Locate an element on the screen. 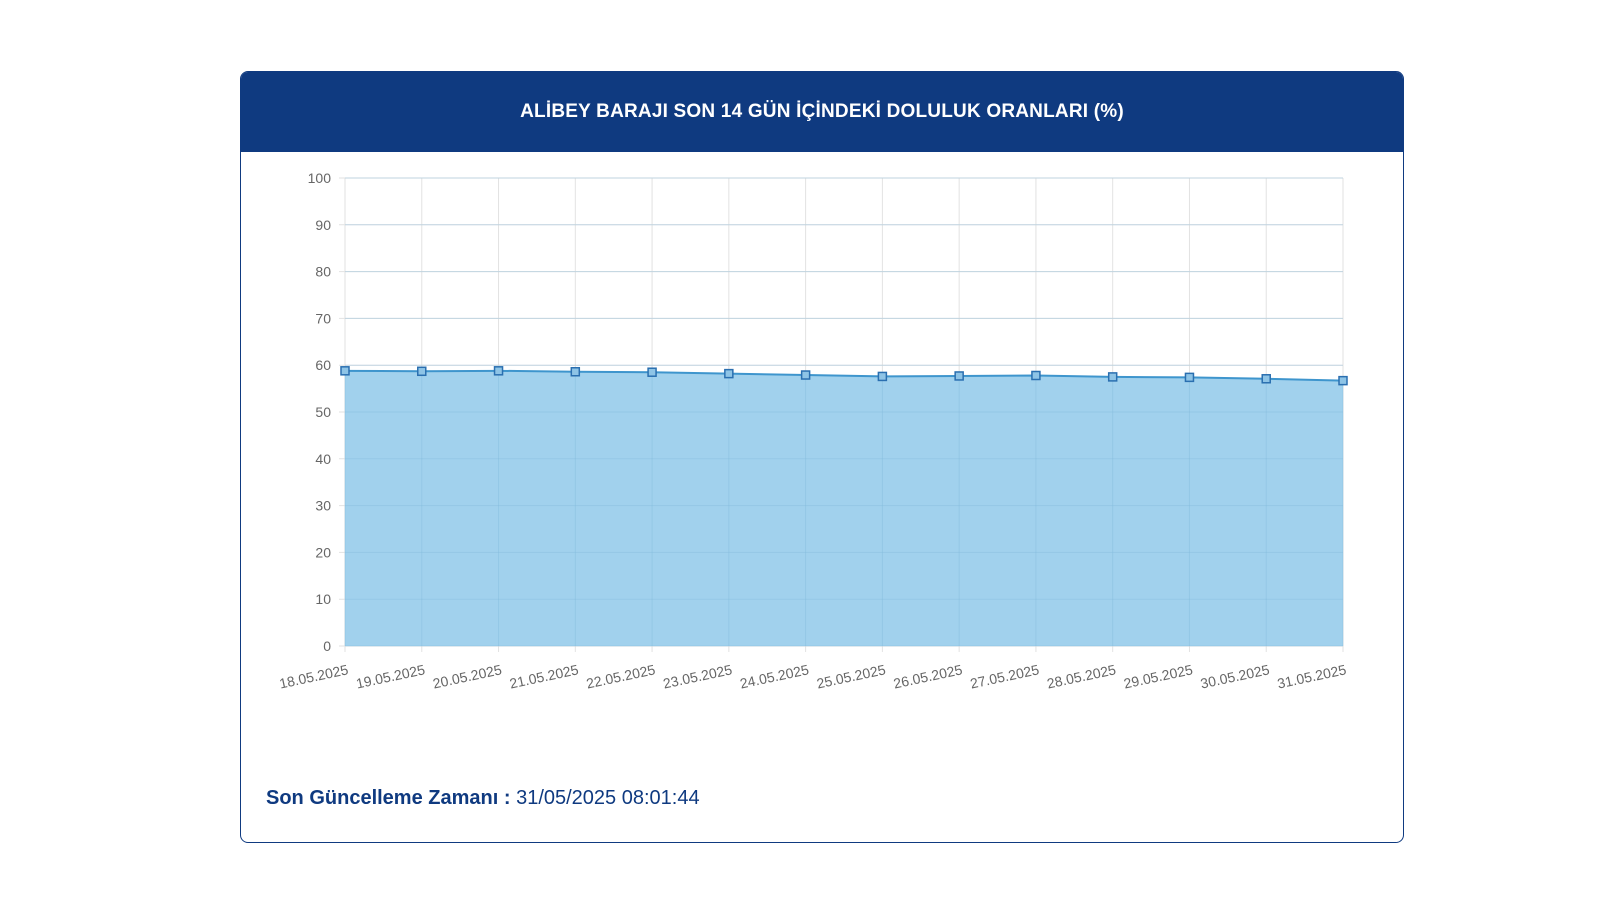 The image size is (1600, 900). x-tick-label: 28.05.2025 is located at coordinates (1081, 676).